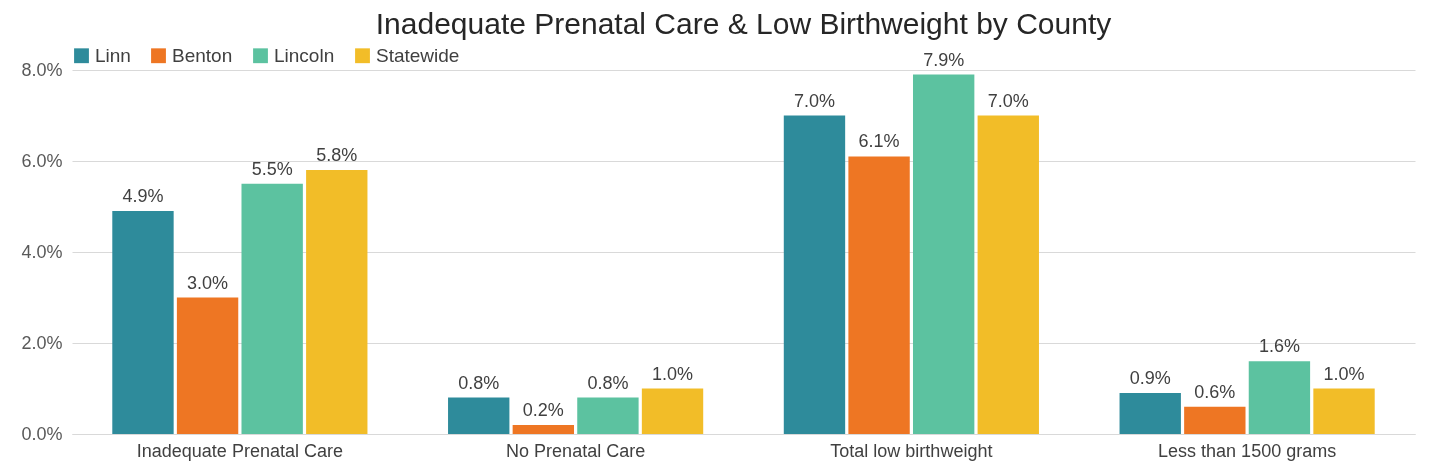 The height and width of the screenshot is (470, 1445). I want to click on y-tick-label: 0.0%, so click(42, 433).